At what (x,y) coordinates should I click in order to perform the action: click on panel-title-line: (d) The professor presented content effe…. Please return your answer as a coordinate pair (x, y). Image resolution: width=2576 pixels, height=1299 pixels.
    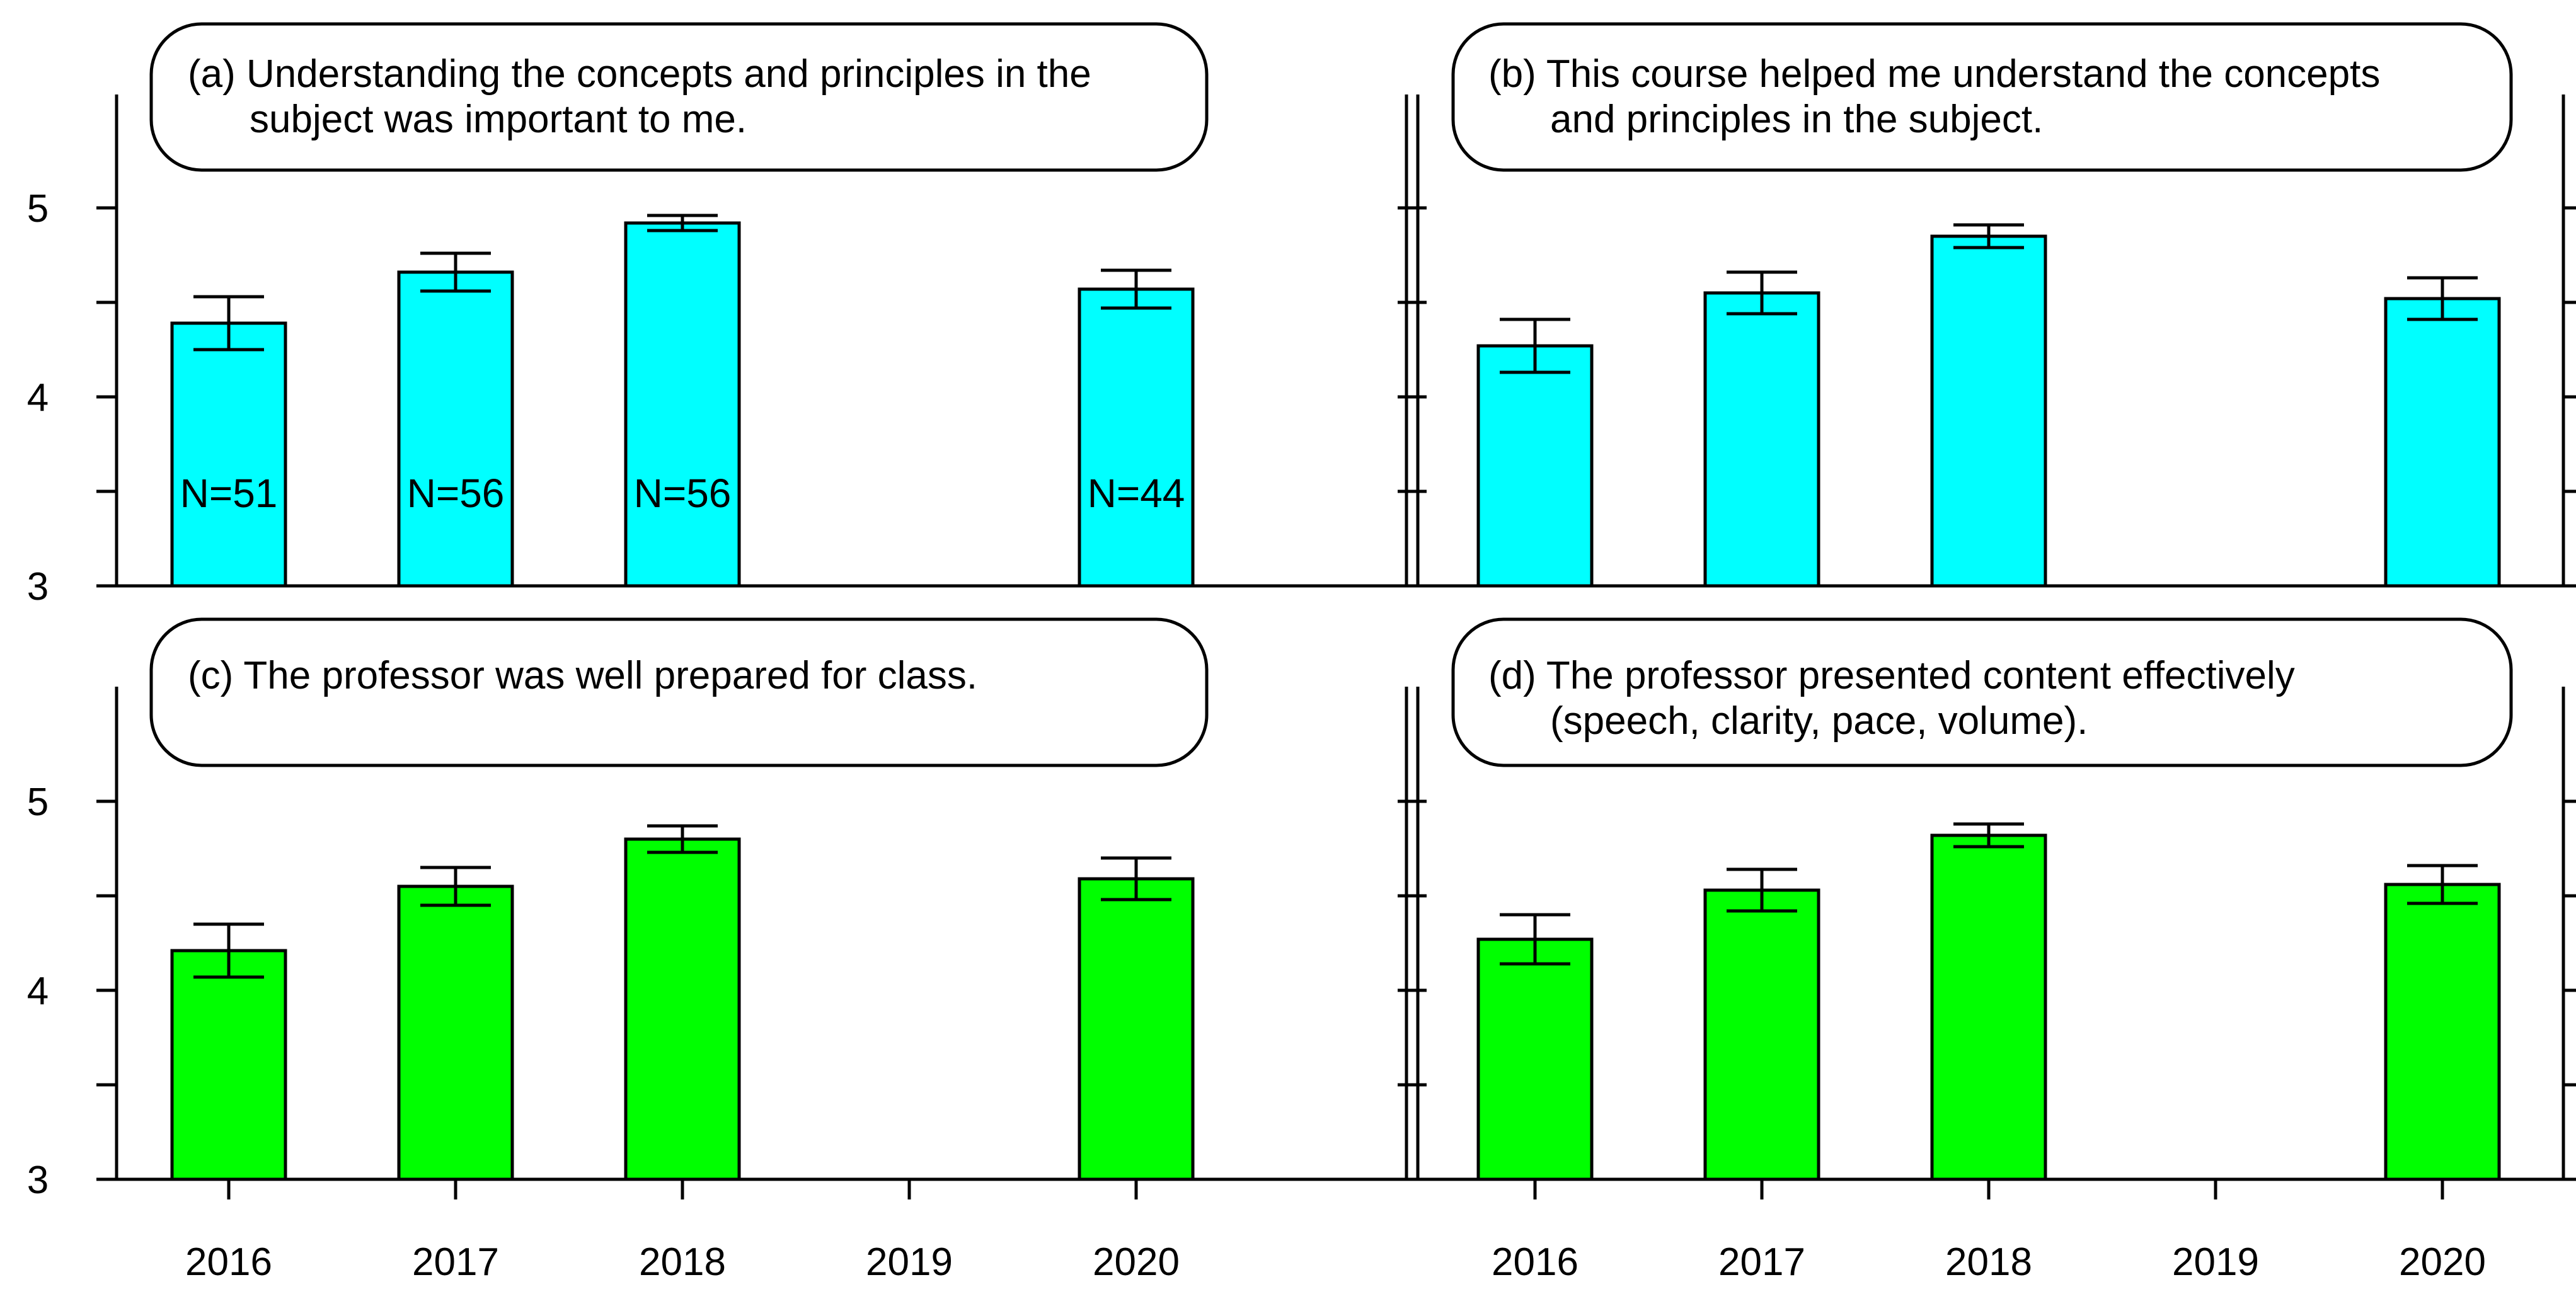
    Looking at the image, I should click on (1891, 675).